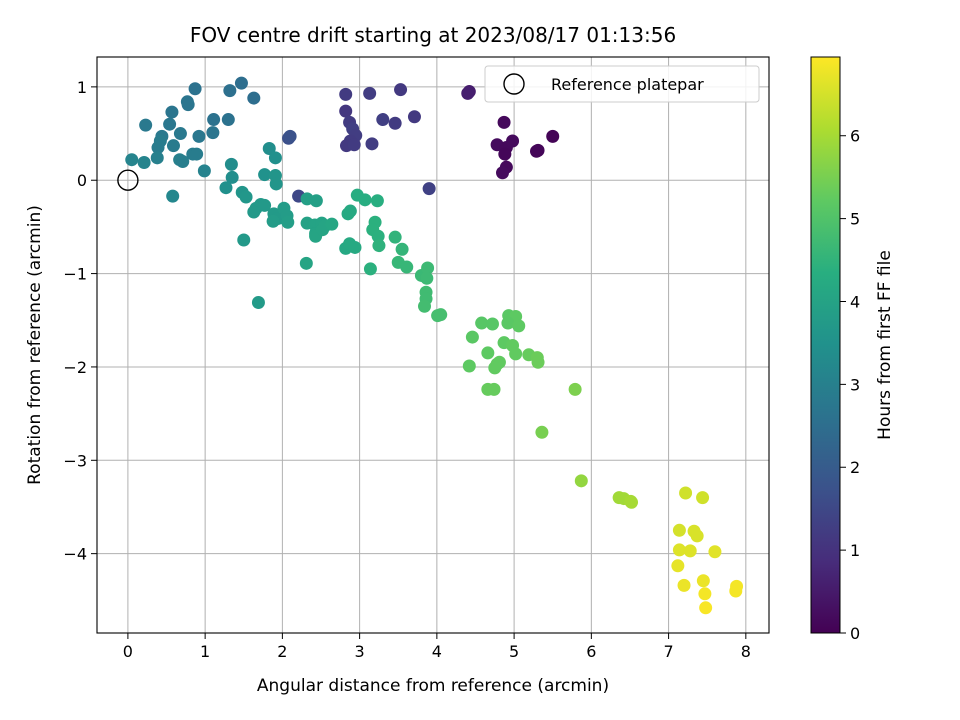  I want to click on legend-box, so click(622, 84).